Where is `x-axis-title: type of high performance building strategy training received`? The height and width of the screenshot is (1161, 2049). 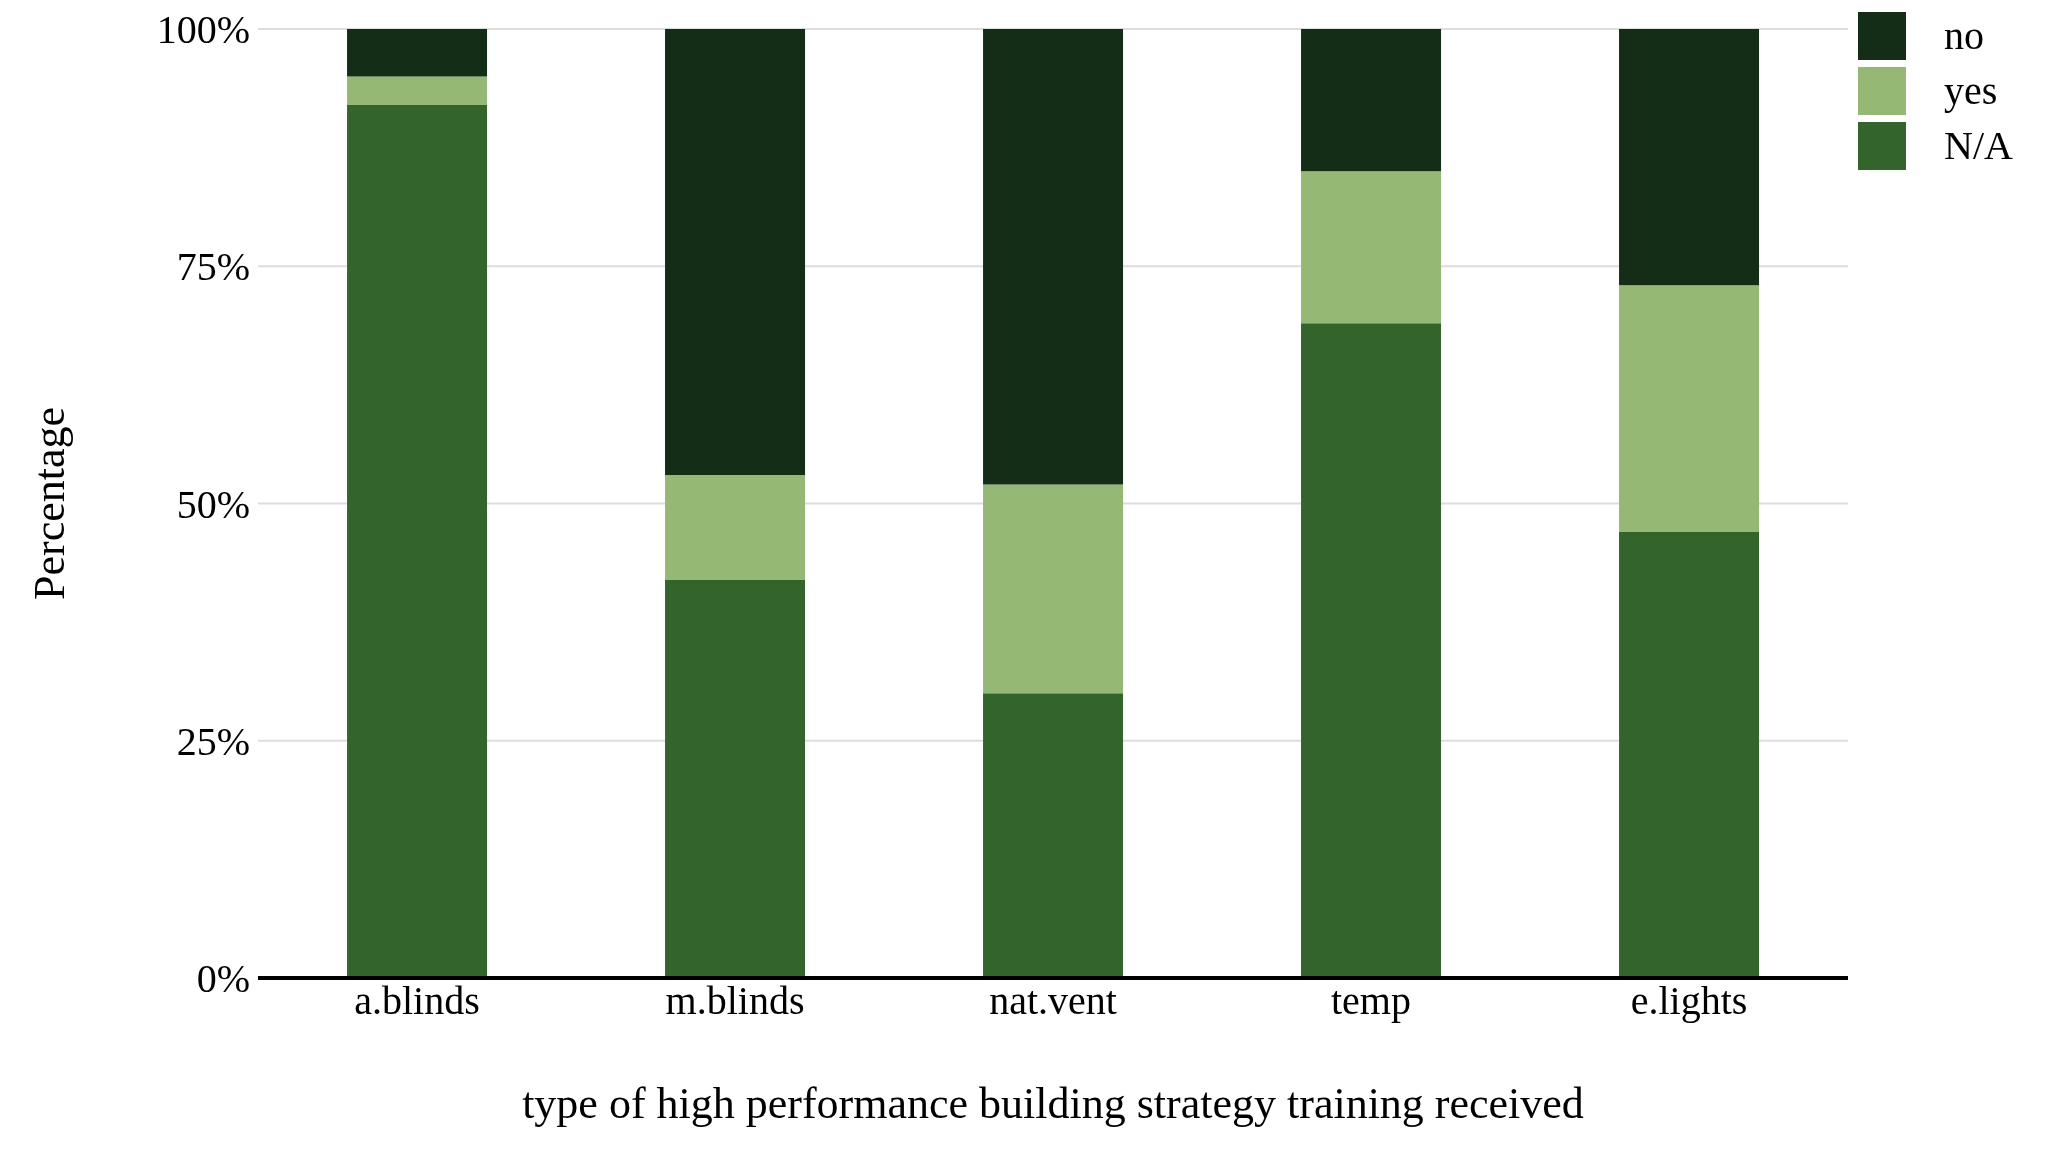
x-axis-title: type of high performance building strategy training received is located at coordinates (1053, 1103).